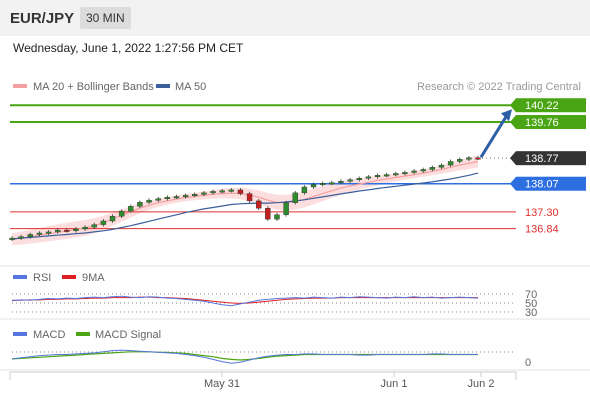  What do you see at coordinates (542, 159) in the screenshot?
I see `last-price-label: 138.77` at bounding box center [542, 159].